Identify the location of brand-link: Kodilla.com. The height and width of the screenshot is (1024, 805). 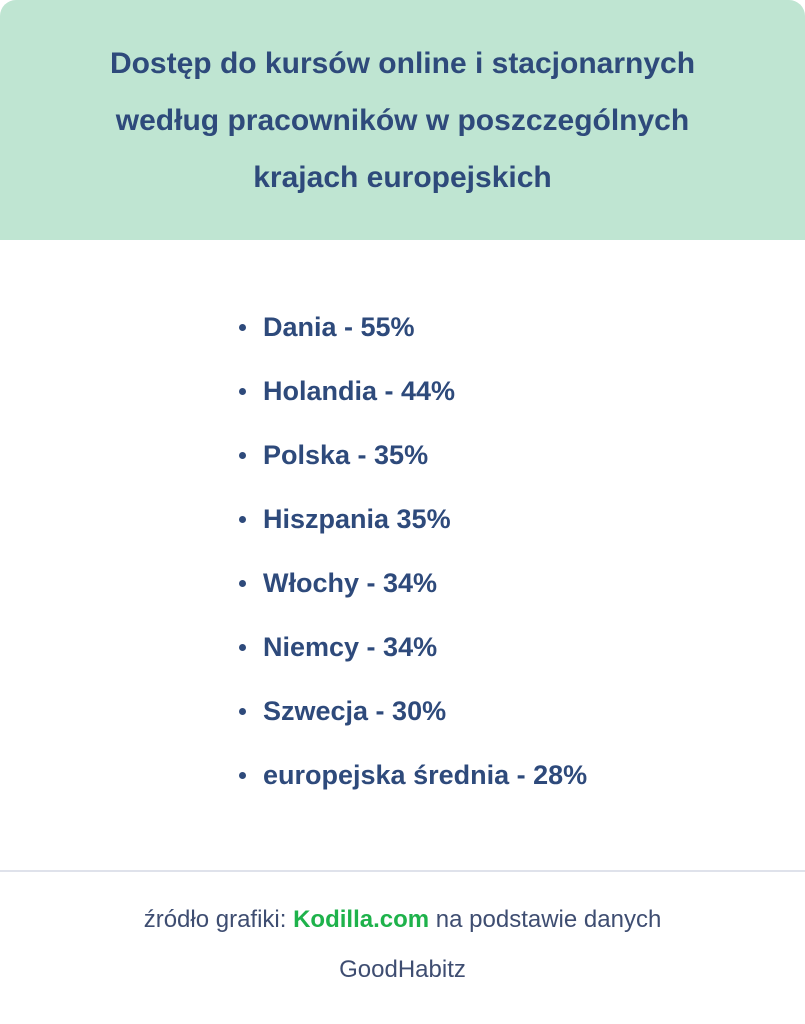
(361, 919).